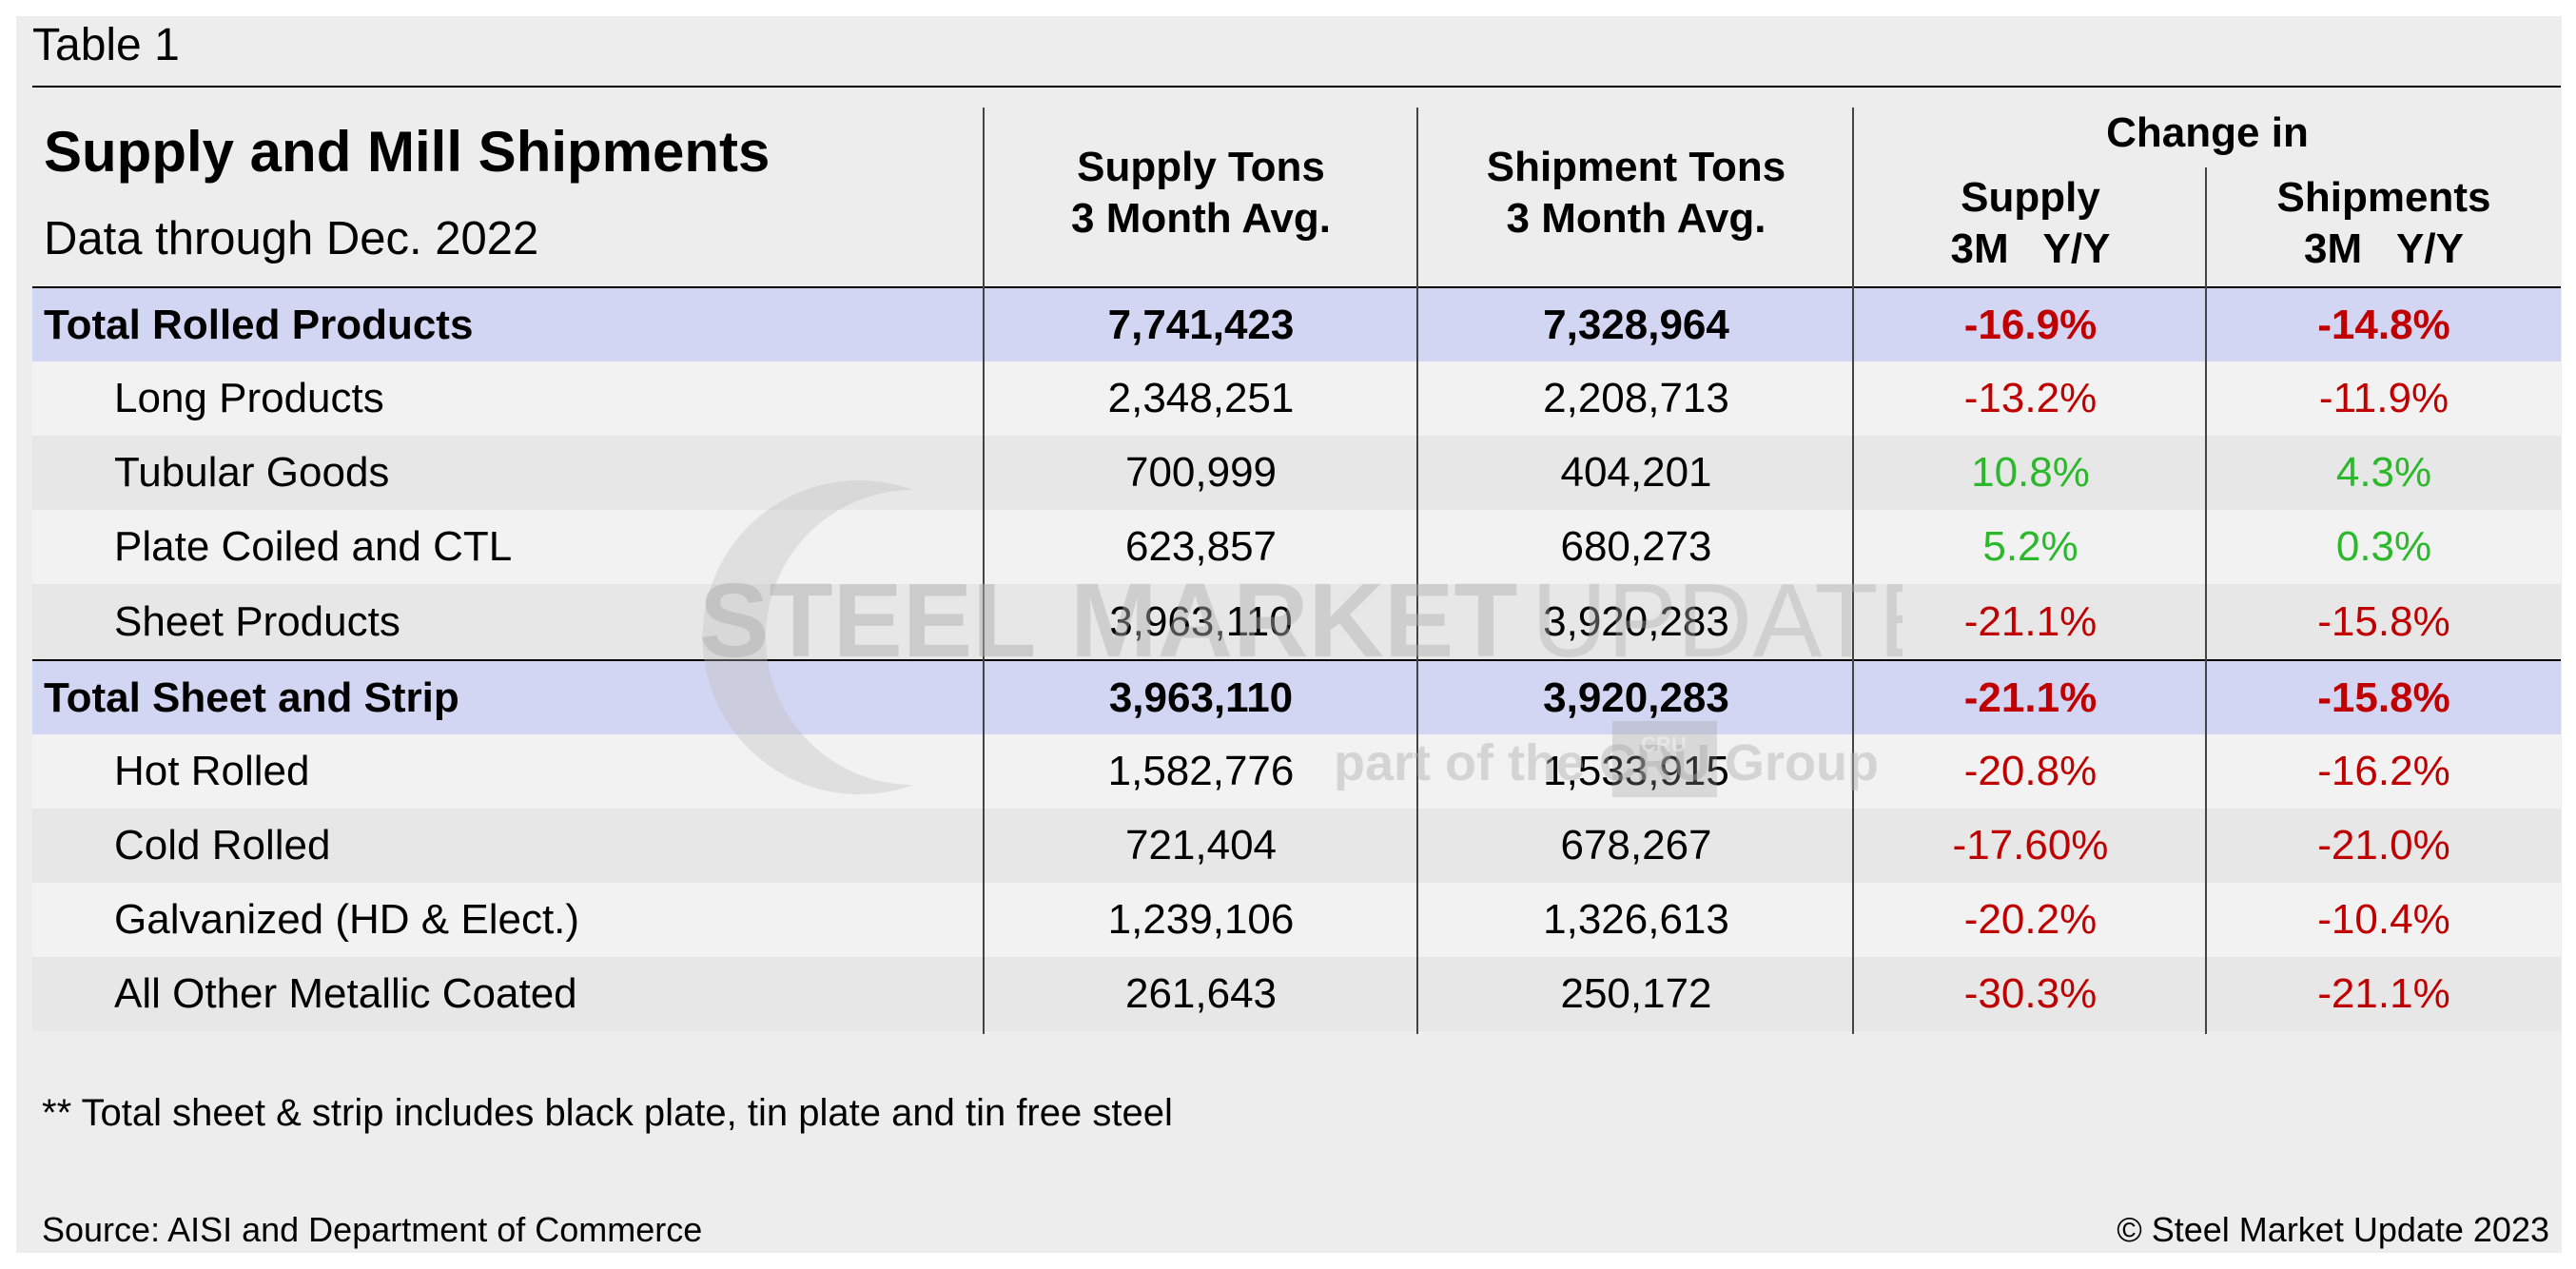 This screenshot has height=1269, width=2576. I want to click on row-label: Hot Rolled, so click(212, 771).